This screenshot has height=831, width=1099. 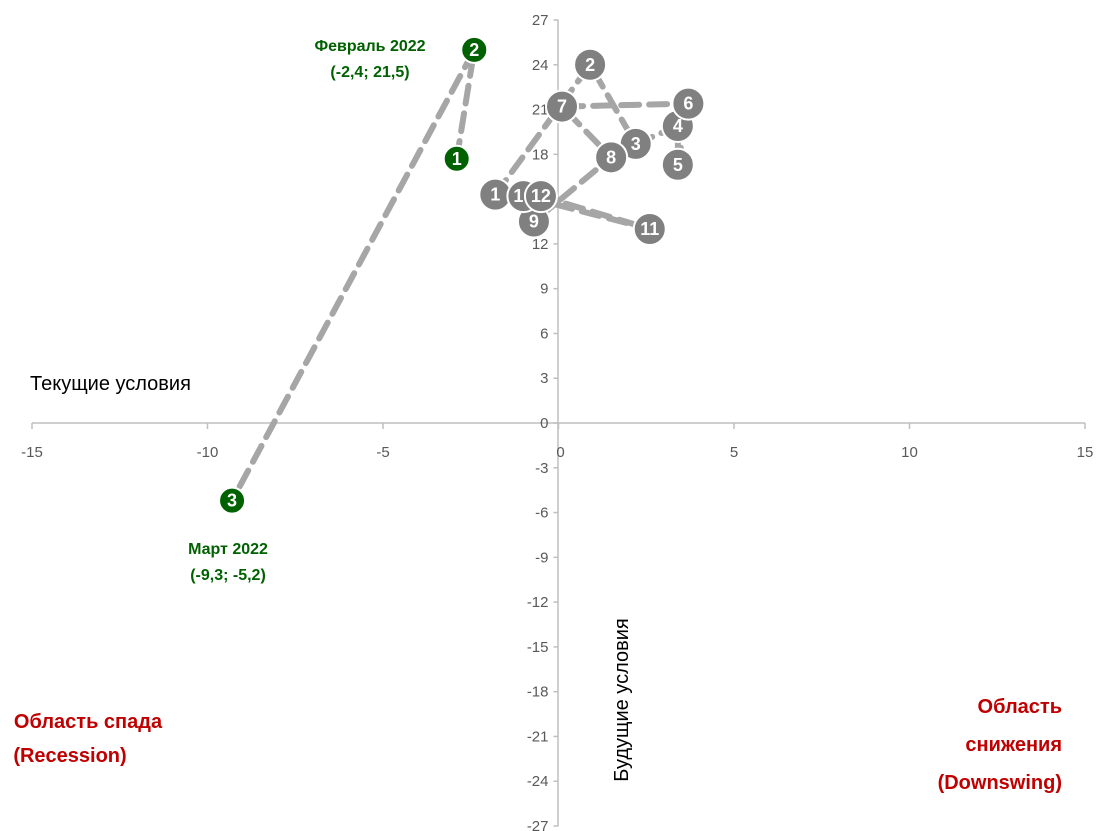 I want to click on y-tick-label: 9, so click(x=544, y=289).